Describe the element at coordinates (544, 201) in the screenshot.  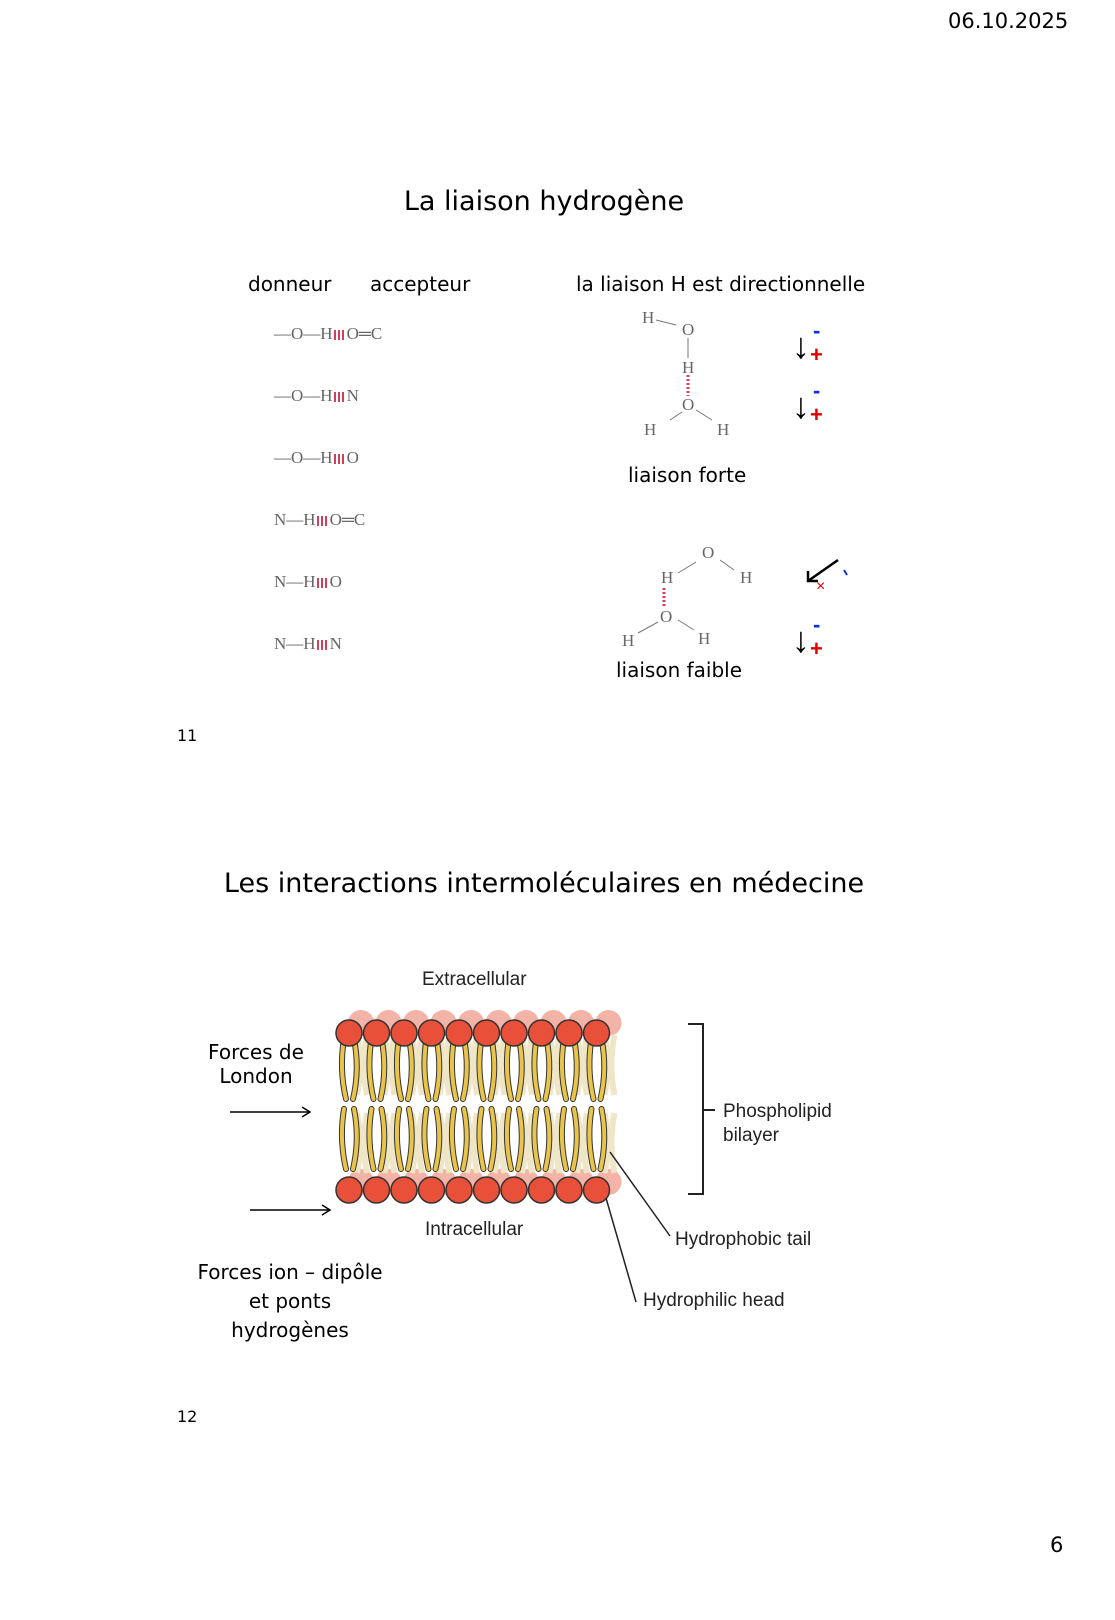
I see `slide-11-title: La liaison hydrogène` at that location.